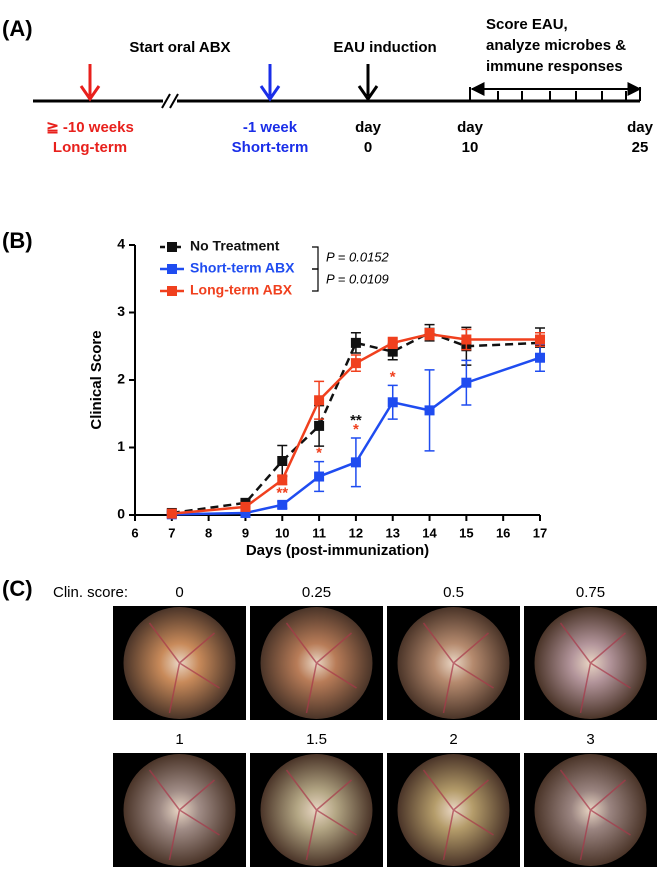 Image resolution: width=658 pixels, height=875 pixels. Describe the element at coordinates (179, 592) in the screenshot. I see `score-value: 0` at that location.